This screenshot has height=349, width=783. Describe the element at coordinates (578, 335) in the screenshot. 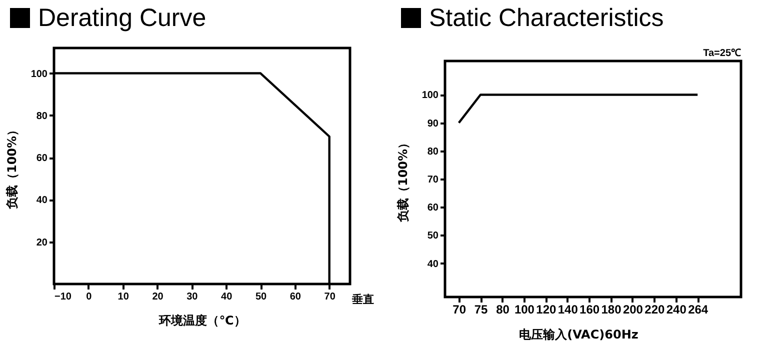

I see `x-axis-title: 电压输入(VAC)60Hz` at that location.